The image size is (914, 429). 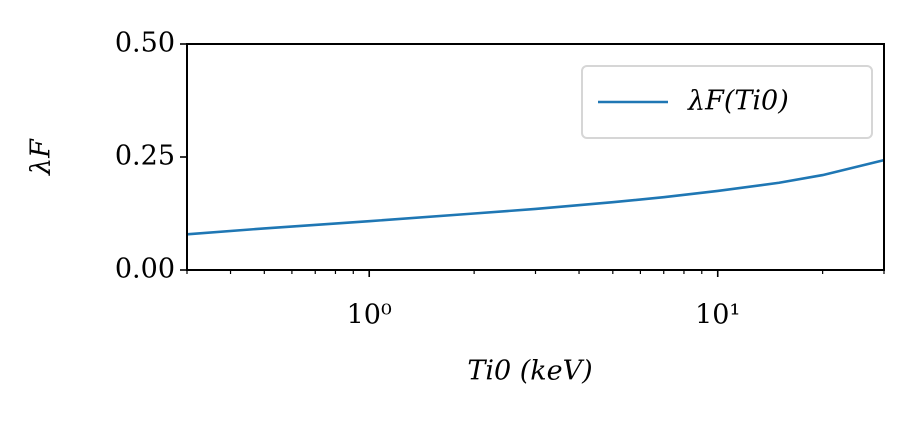 I want to click on legend-label: λF(Ti0), so click(x=738, y=101).